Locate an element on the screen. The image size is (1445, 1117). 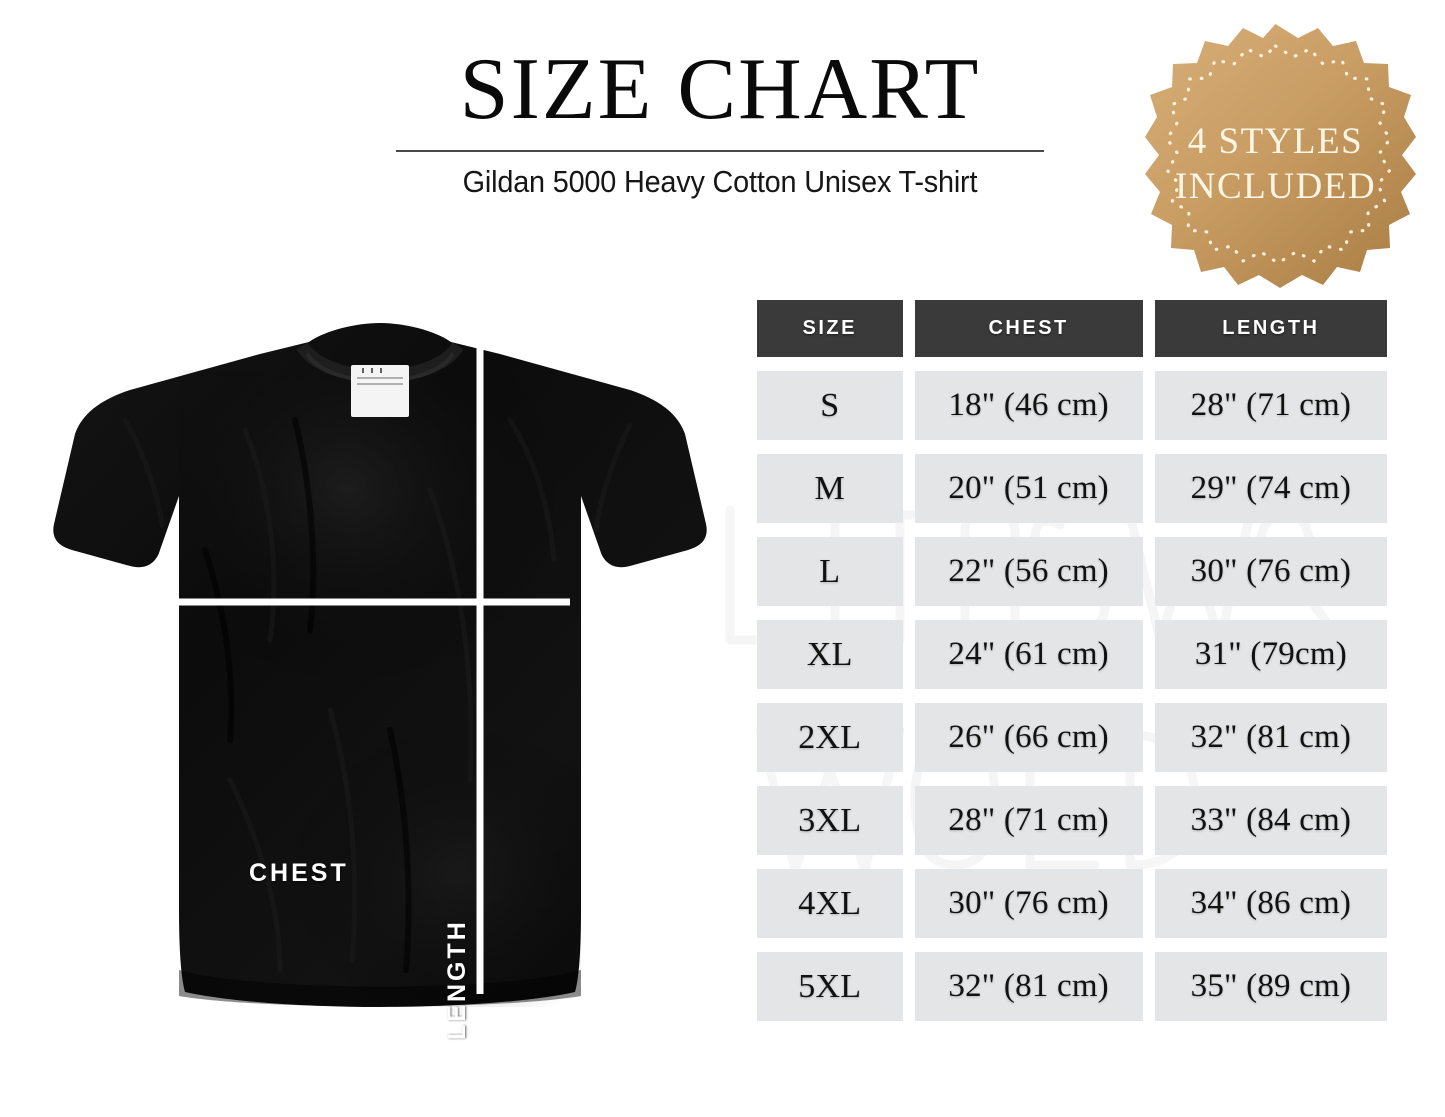
table-row: 2XL 26" (66 cm) 32" (81 cm) is located at coordinates (1072, 737).